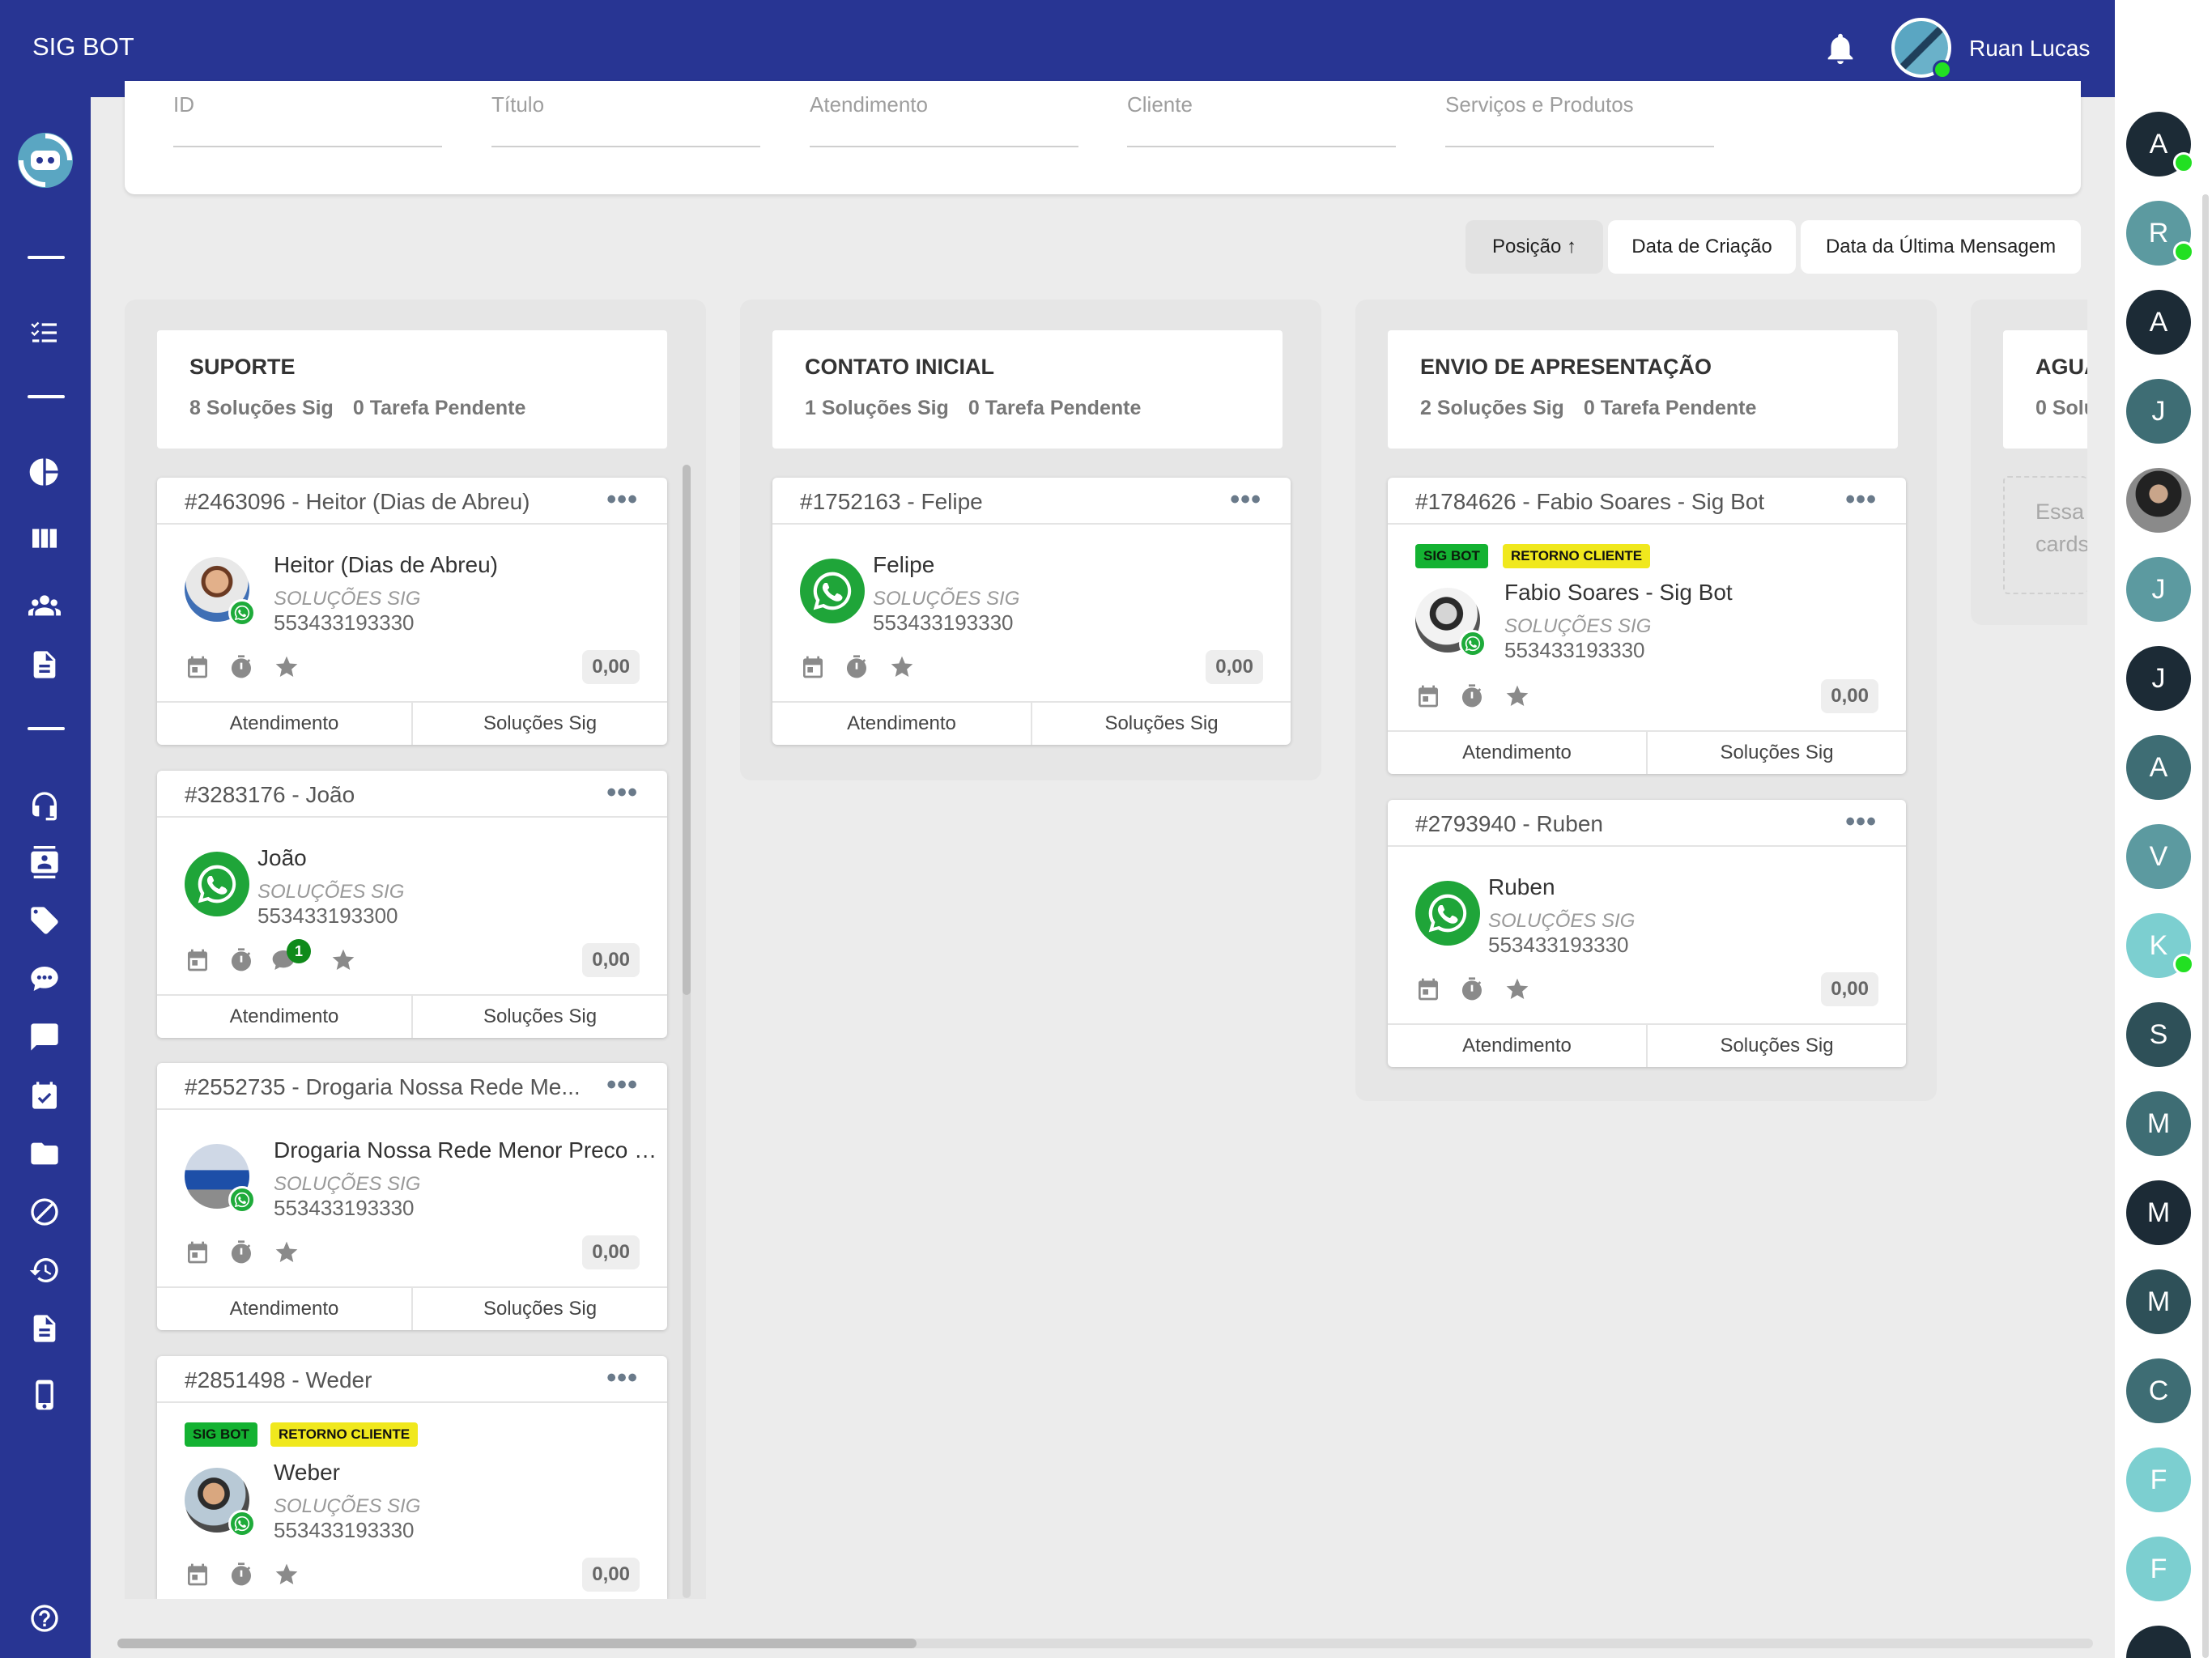 This screenshot has width=2212, height=1658. What do you see at coordinates (307, 119) in the screenshot?
I see `filter-id-field: ID` at bounding box center [307, 119].